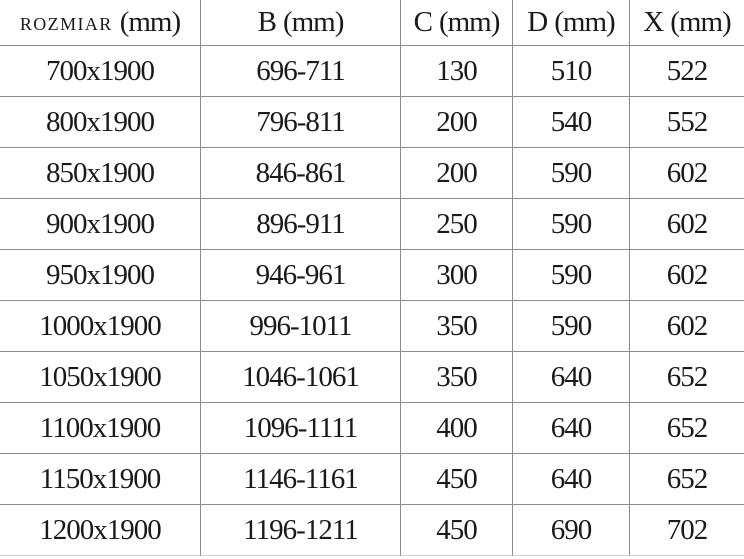 This screenshot has height=559, width=744. Describe the element at coordinates (457, 275) in the screenshot. I see `table-cell: 300` at that location.